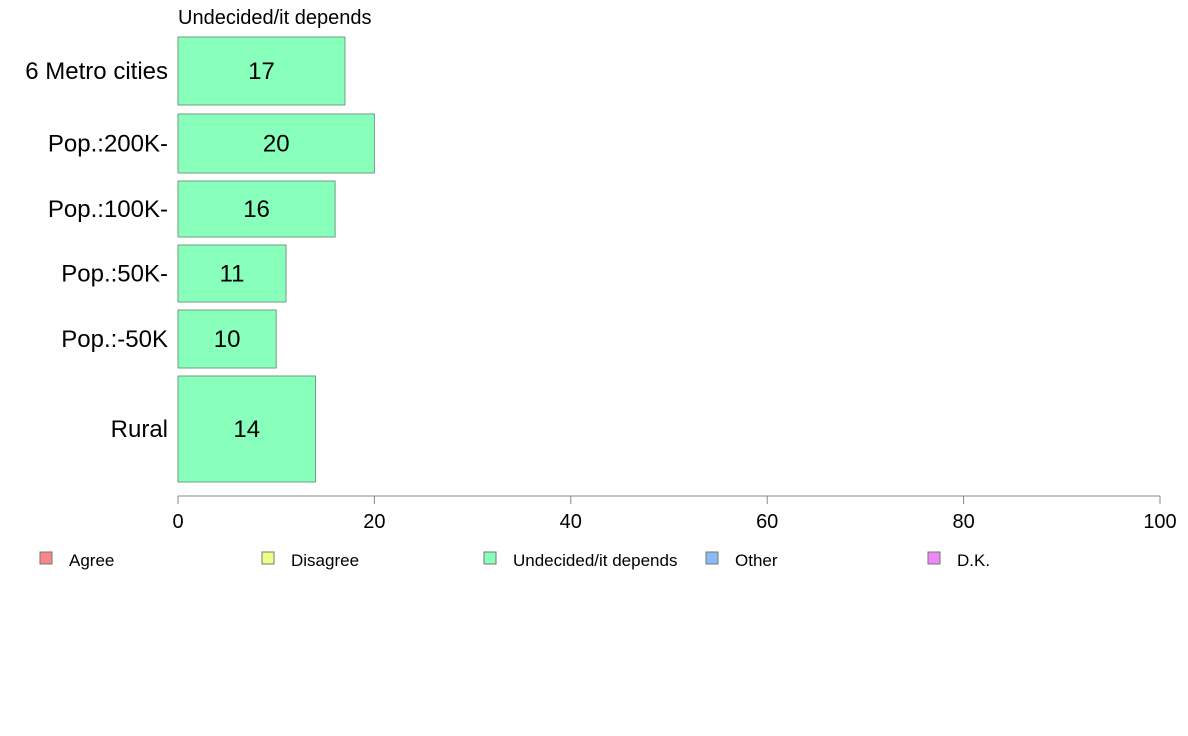 The width and height of the screenshot is (1188, 736). I want to click on category-label: 6 Metro cities, so click(96, 71).